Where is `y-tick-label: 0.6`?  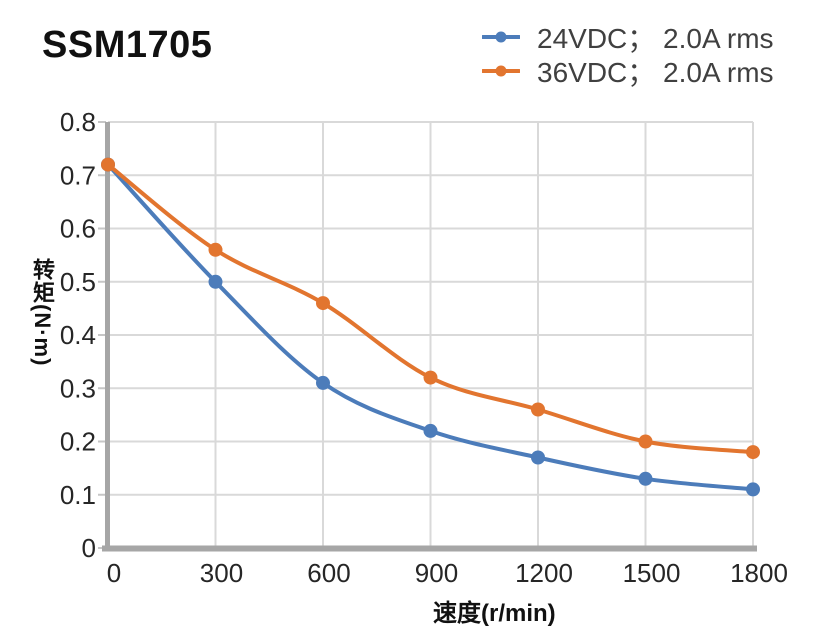 y-tick-label: 0.6 is located at coordinates (78, 229).